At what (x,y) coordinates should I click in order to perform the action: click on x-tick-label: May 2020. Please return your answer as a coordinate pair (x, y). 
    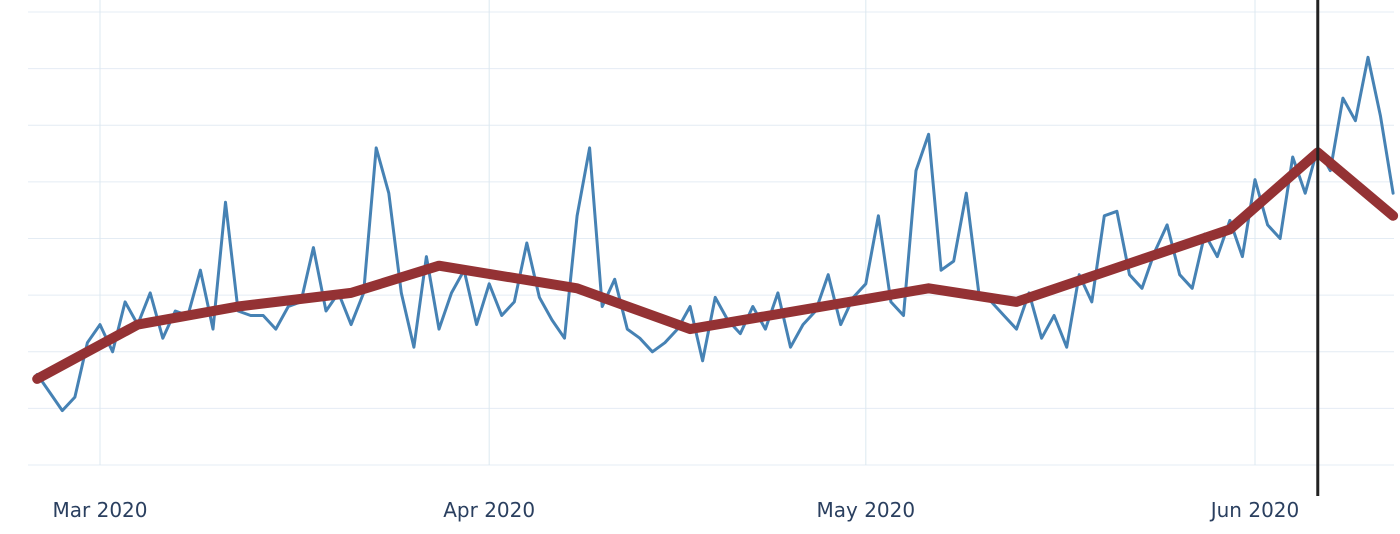
    Looking at the image, I should click on (866, 510).